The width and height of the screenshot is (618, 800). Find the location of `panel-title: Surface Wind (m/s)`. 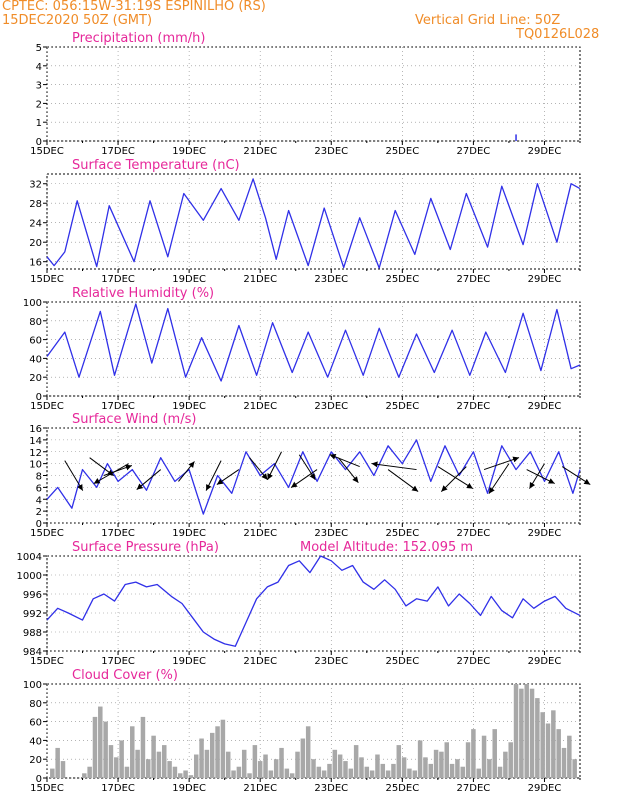

panel-title: Surface Wind (m/s) is located at coordinates (134, 419).